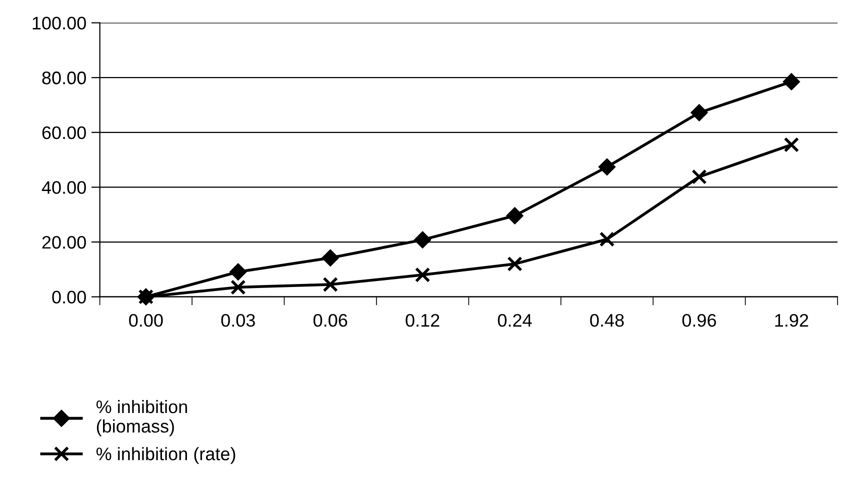  I want to click on y-tick-label: 80.00, so click(64, 78).